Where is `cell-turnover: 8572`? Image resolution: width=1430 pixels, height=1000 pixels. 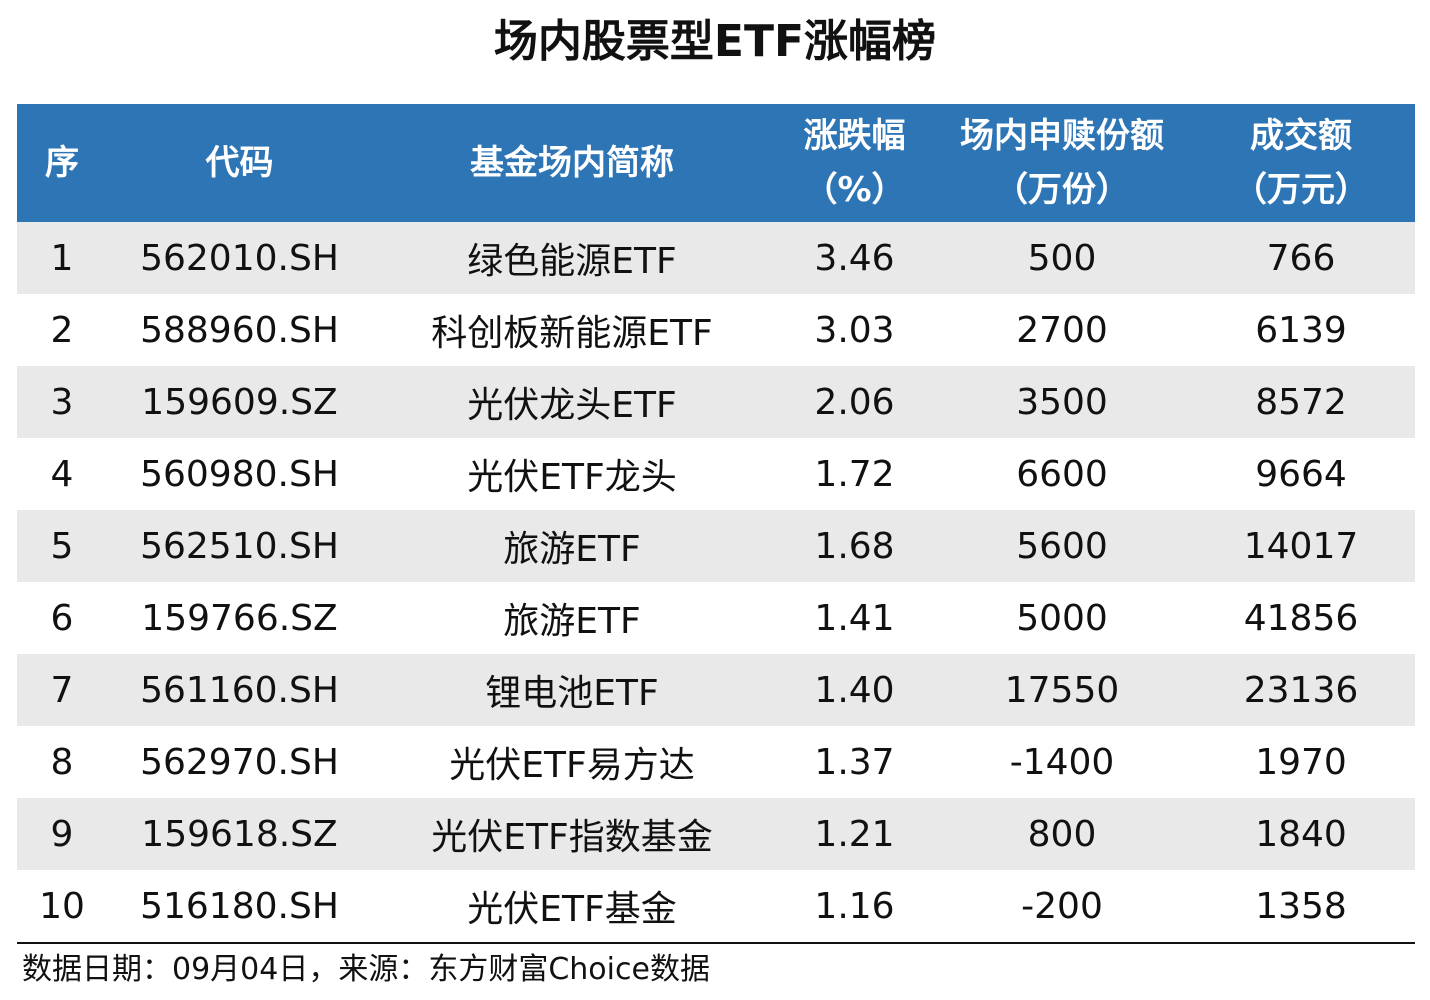 cell-turnover: 8572 is located at coordinates (1301, 402).